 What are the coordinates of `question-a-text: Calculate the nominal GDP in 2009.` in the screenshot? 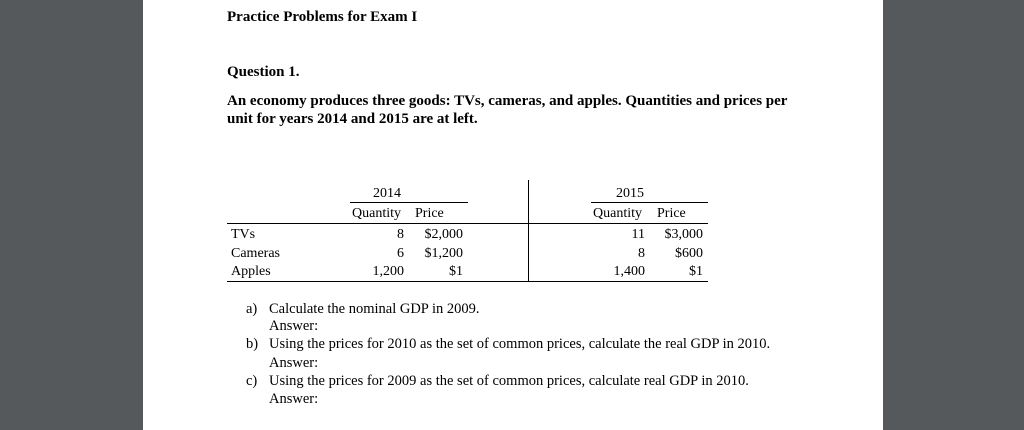 It's located at (374, 309).